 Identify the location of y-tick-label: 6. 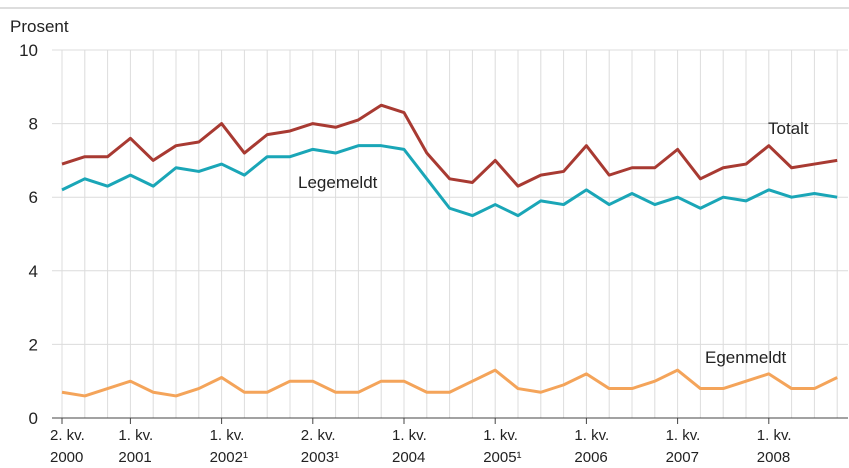
(33, 197).